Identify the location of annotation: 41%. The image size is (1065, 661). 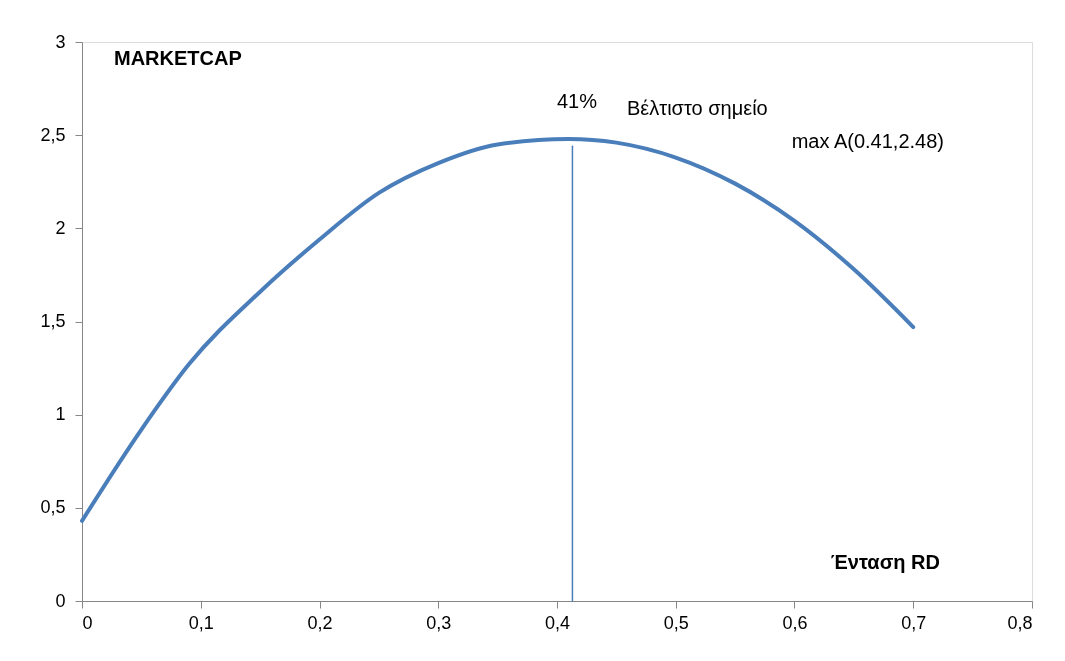
(577, 101).